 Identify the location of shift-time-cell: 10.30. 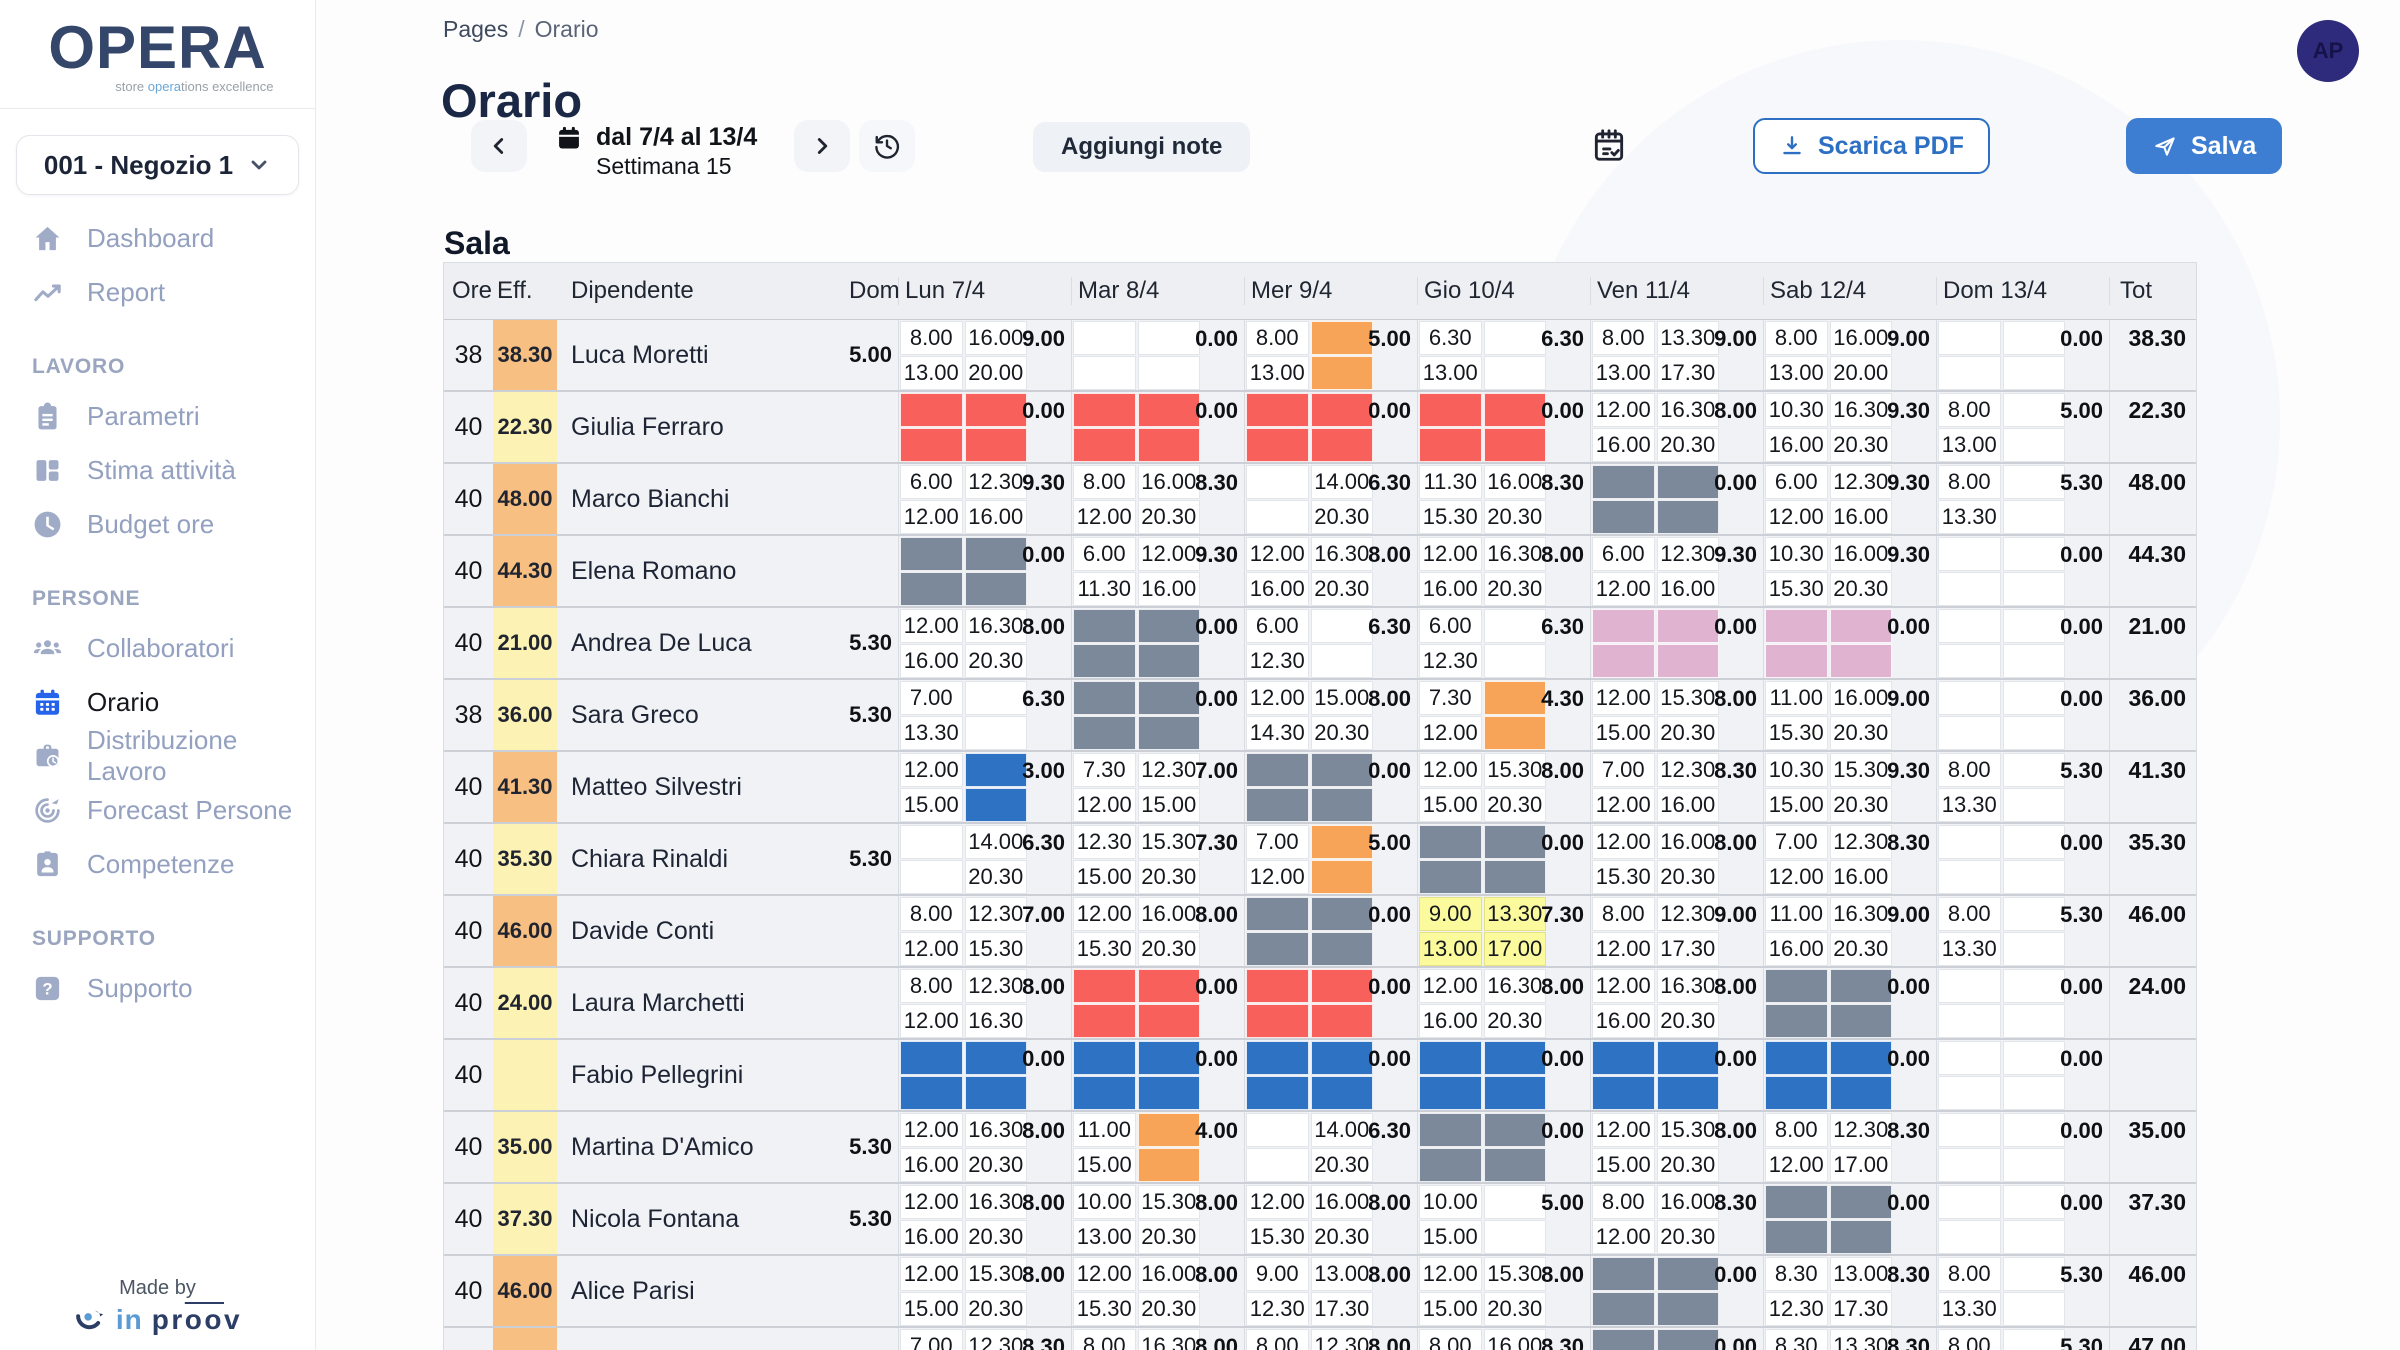
(1796, 770).